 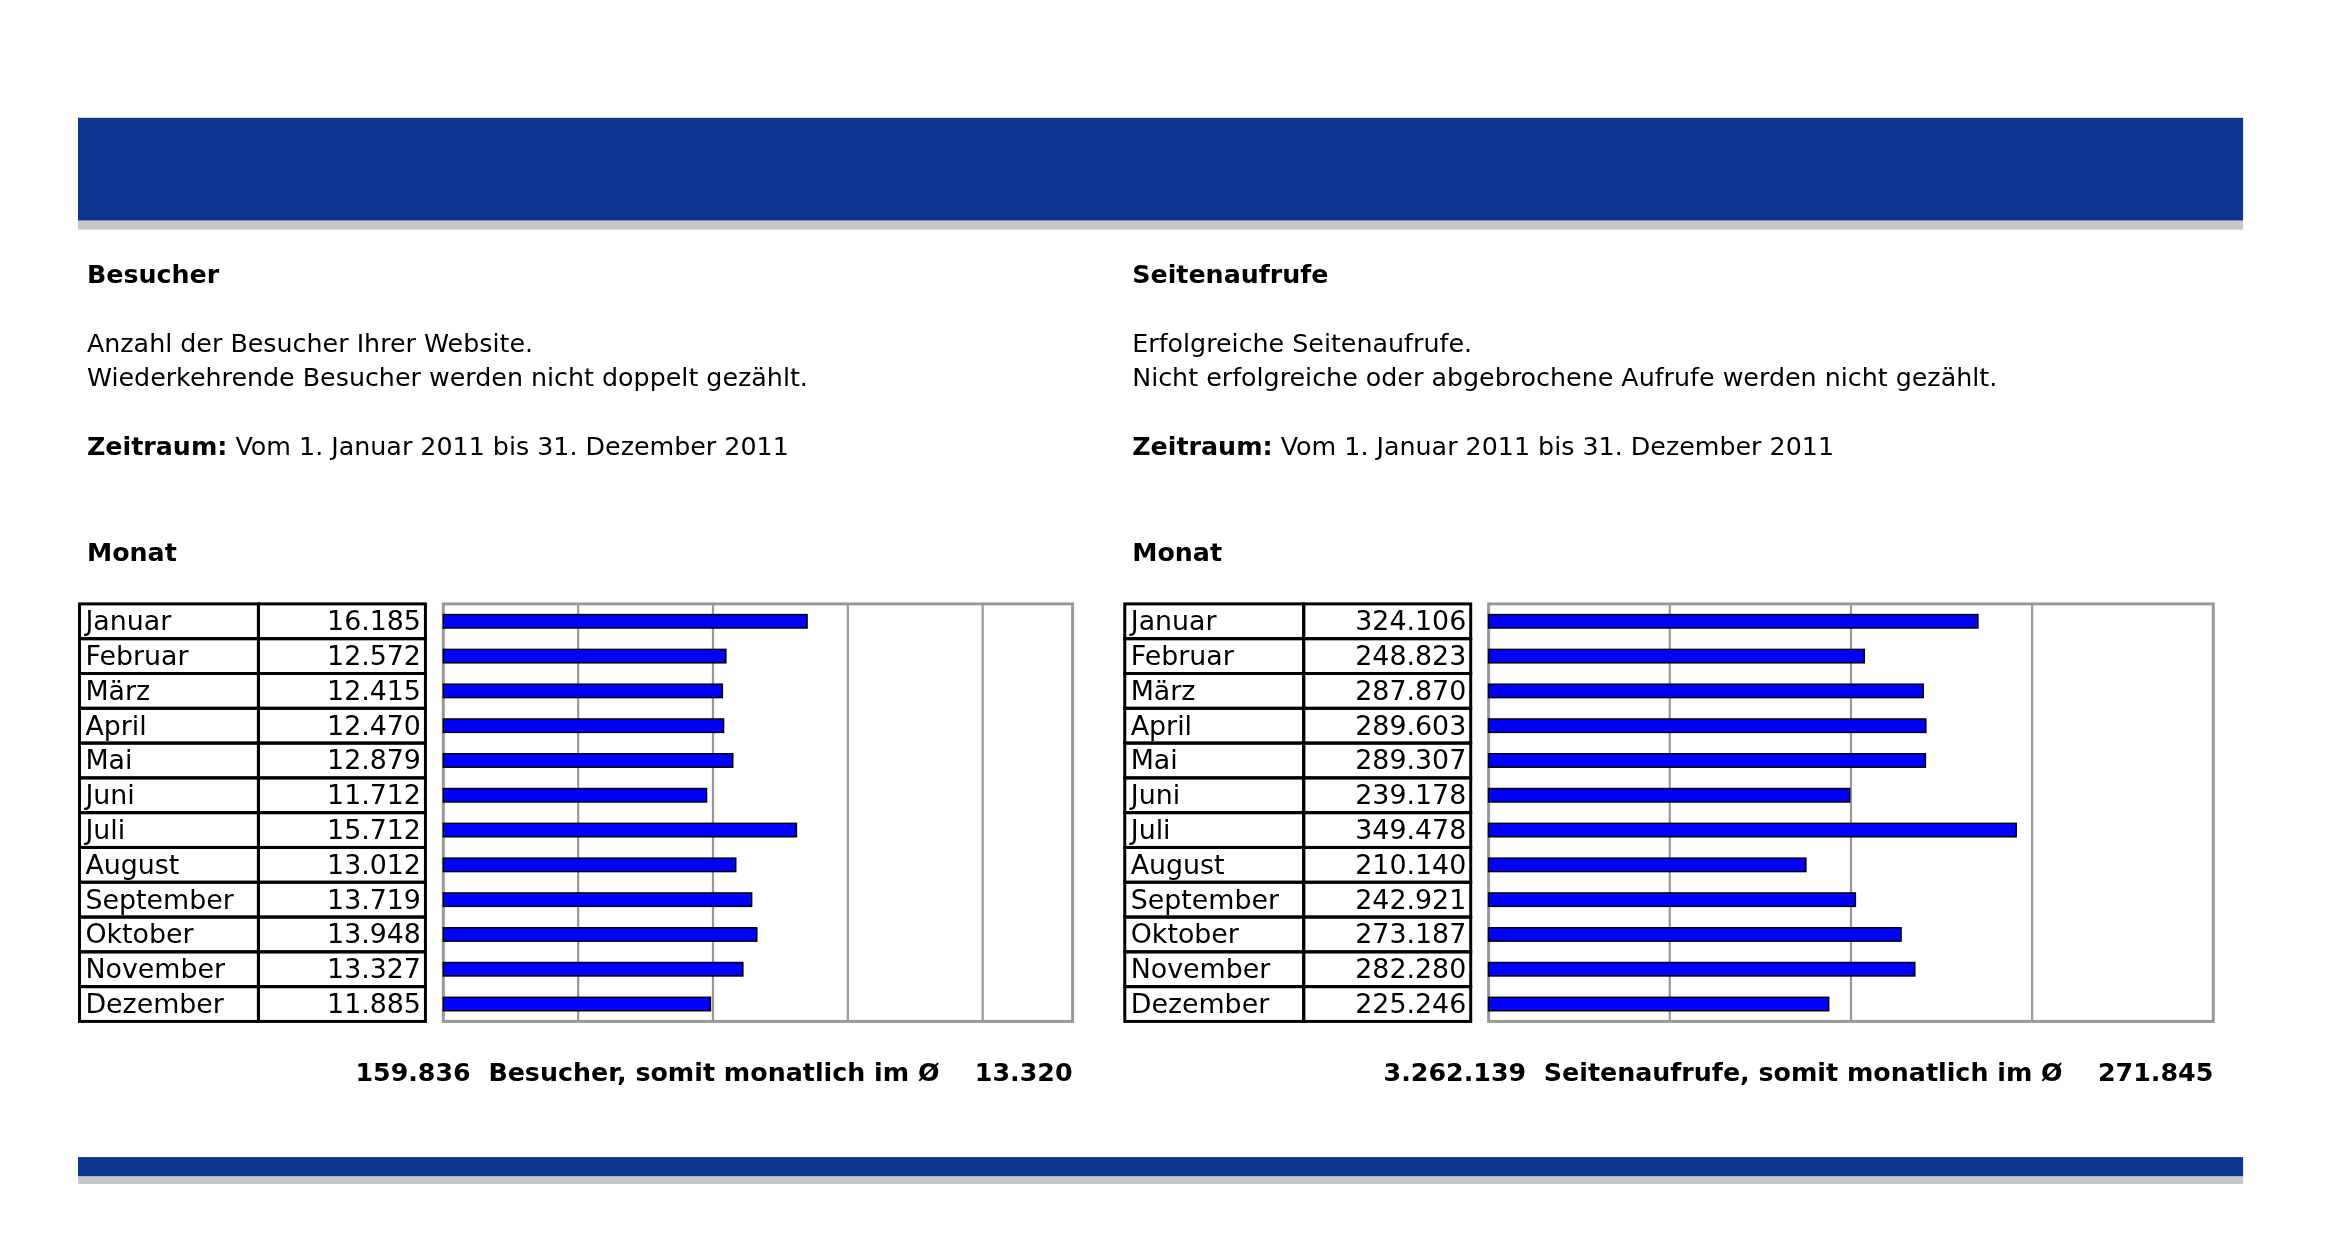 I want to click on data-label: 225.246, so click(x=1411, y=1003).